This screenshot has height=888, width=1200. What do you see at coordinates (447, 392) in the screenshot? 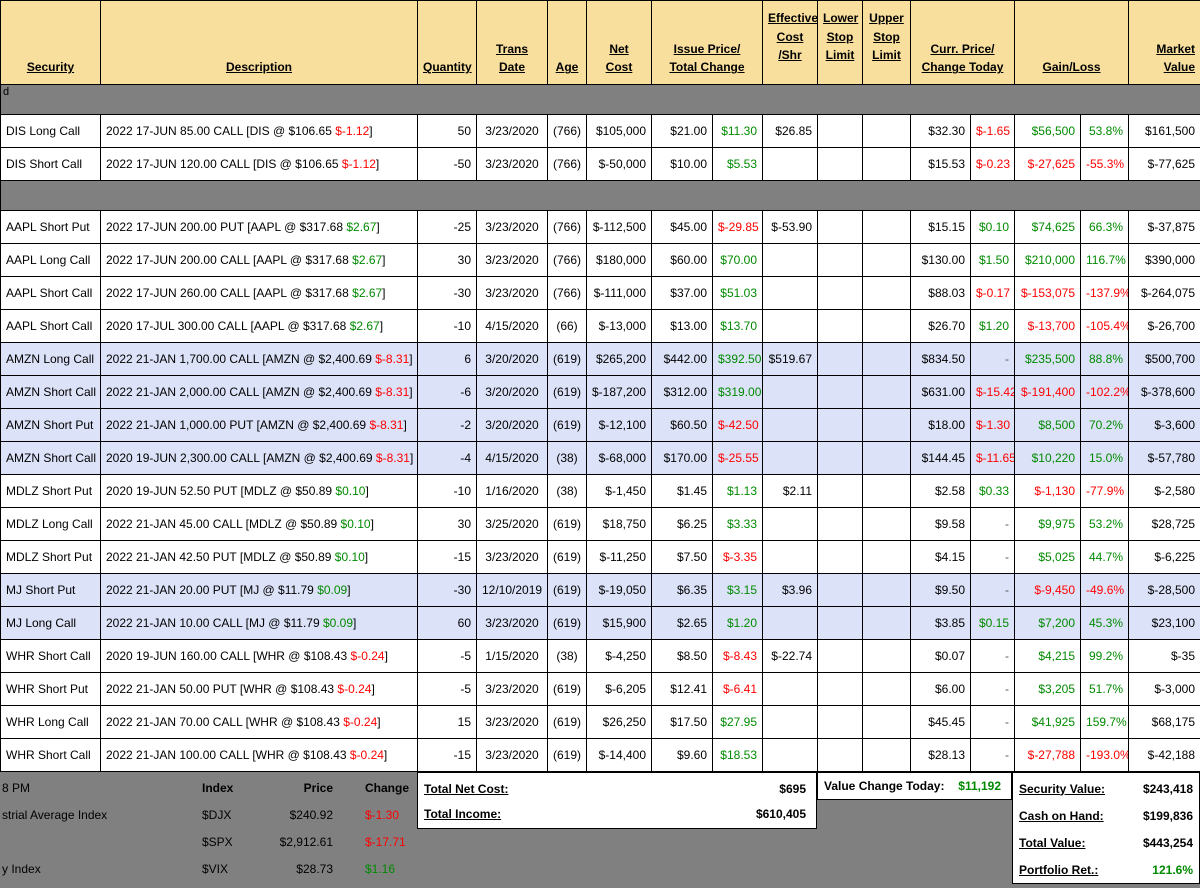
I see `cell-quantity: -6` at bounding box center [447, 392].